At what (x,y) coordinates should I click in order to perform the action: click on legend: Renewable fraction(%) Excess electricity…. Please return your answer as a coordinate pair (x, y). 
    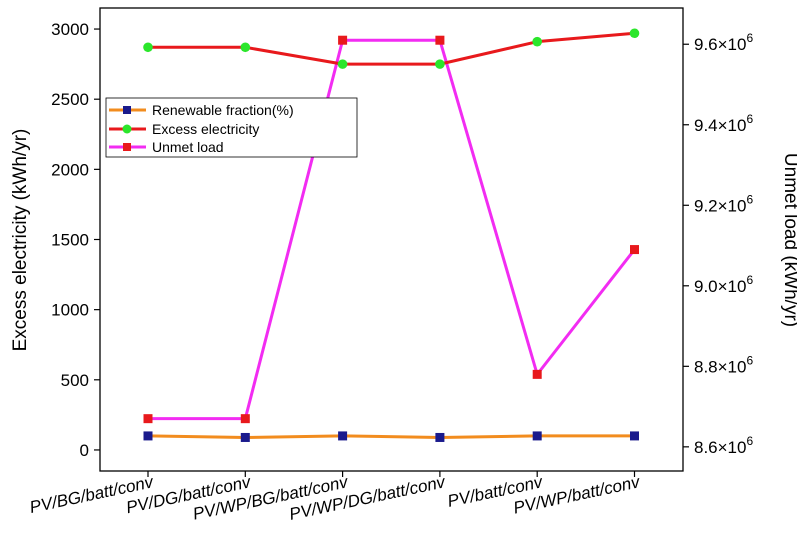
    Looking at the image, I should click on (231, 127).